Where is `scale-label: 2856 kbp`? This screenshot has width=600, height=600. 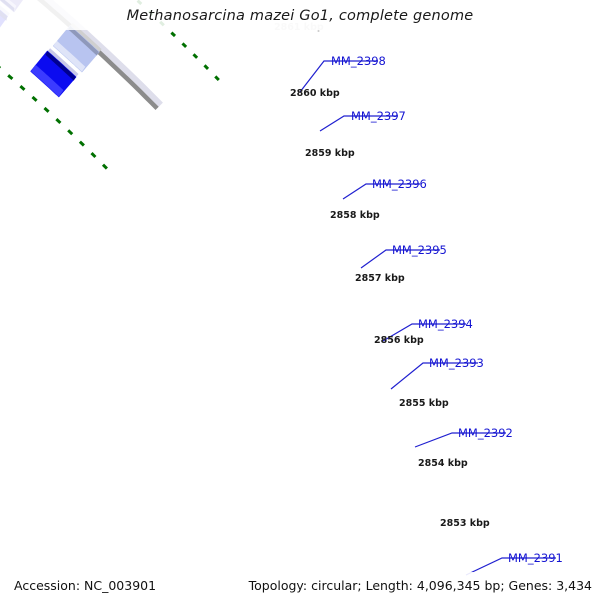
scale-label: 2856 kbp is located at coordinates (399, 340).